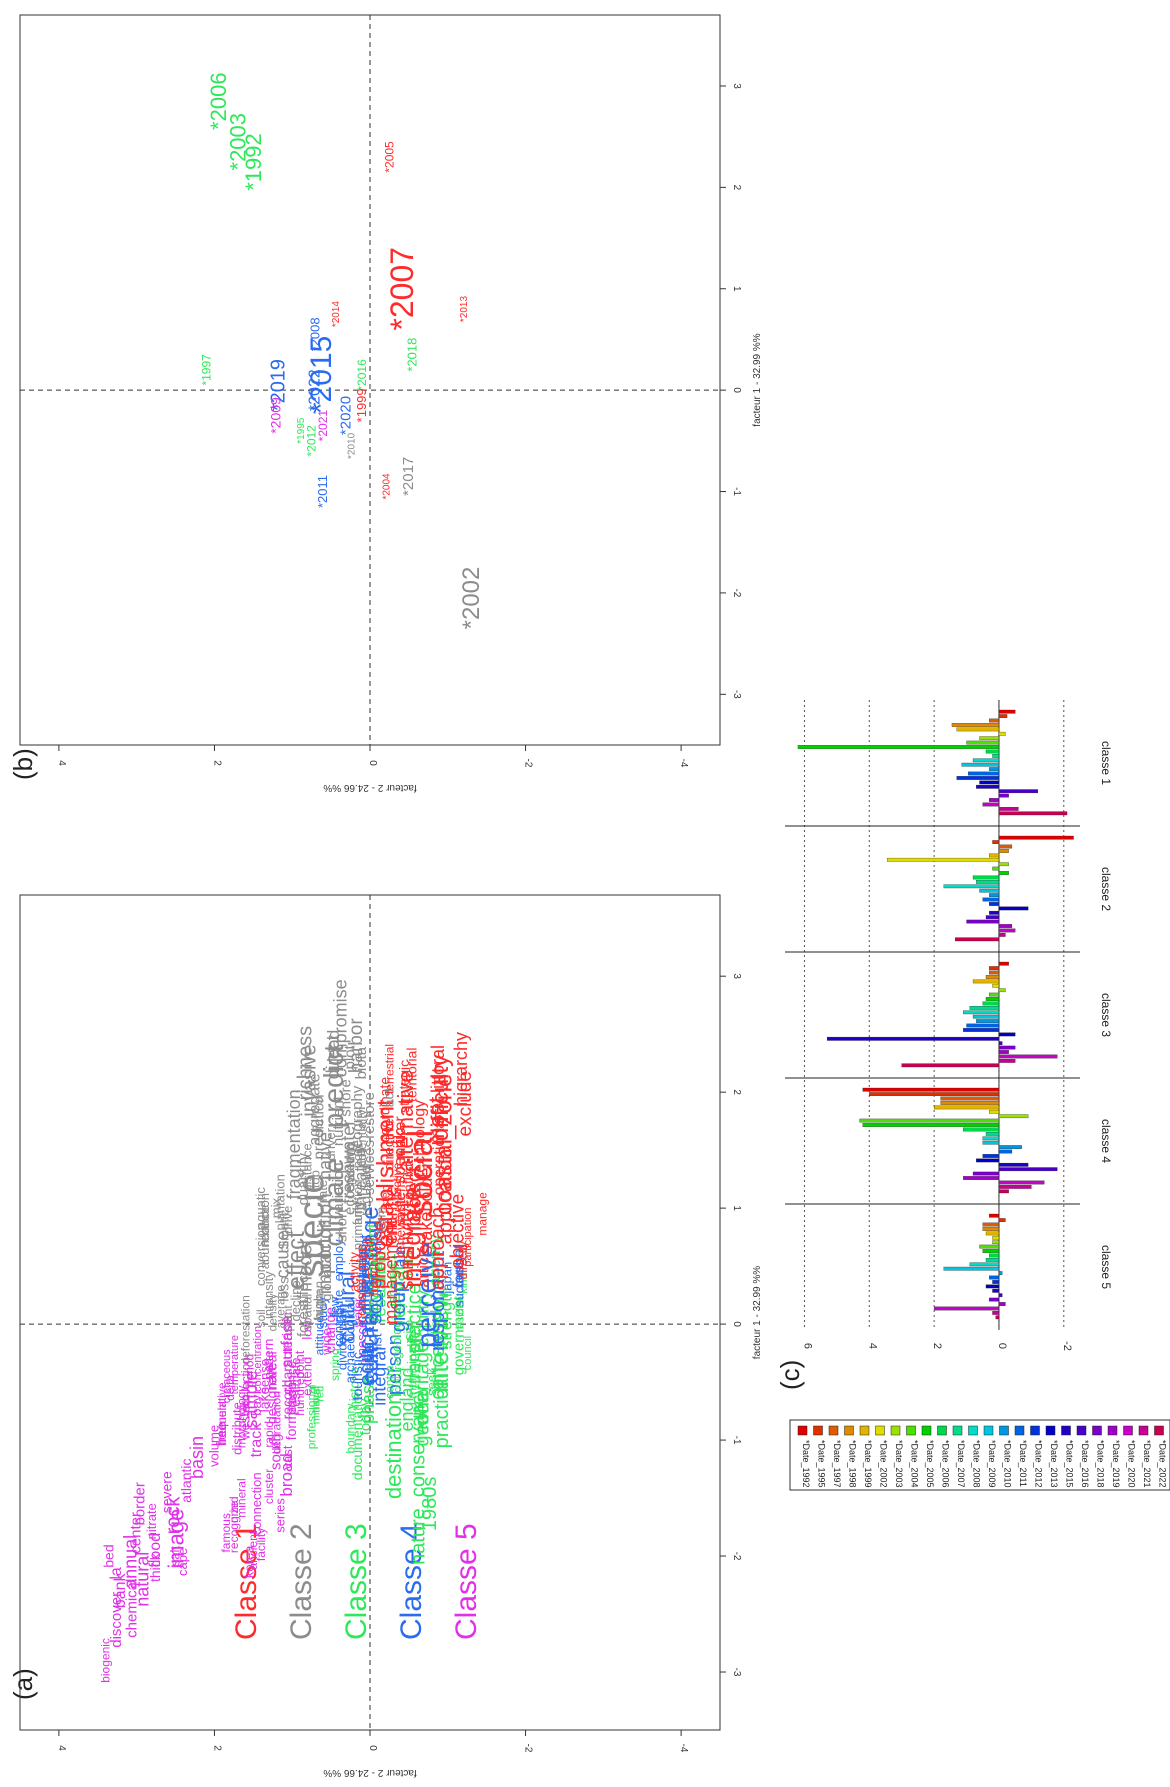 This screenshot has width=1170, height=1787. I want to click on wordmap-label: system, so click(400, 1202).